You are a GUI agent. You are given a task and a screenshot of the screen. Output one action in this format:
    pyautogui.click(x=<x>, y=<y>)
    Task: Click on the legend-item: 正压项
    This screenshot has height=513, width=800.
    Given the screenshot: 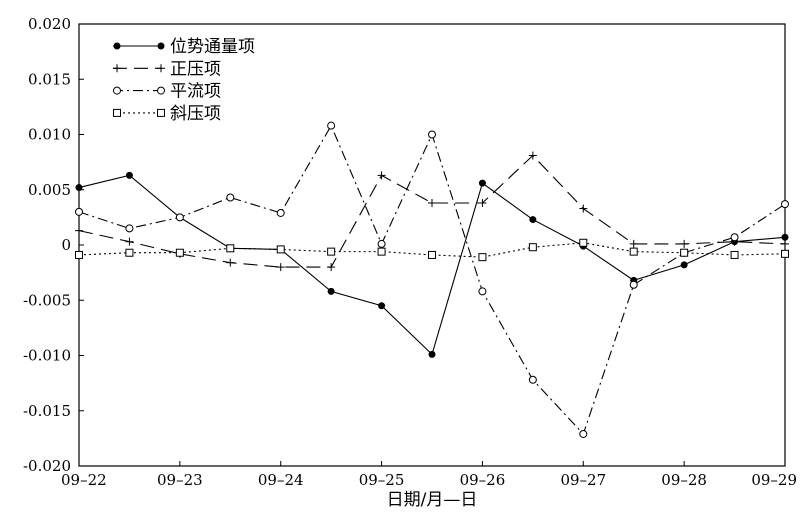 What is the action you would take?
    pyautogui.click(x=167, y=69)
    